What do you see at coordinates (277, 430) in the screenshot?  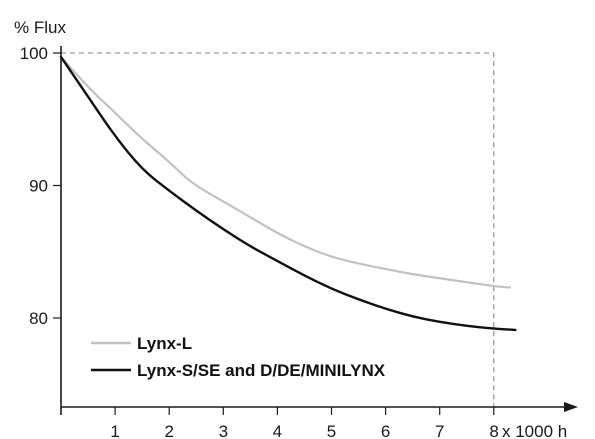 I see `x-tick-label: 4` at bounding box center [277, 430].